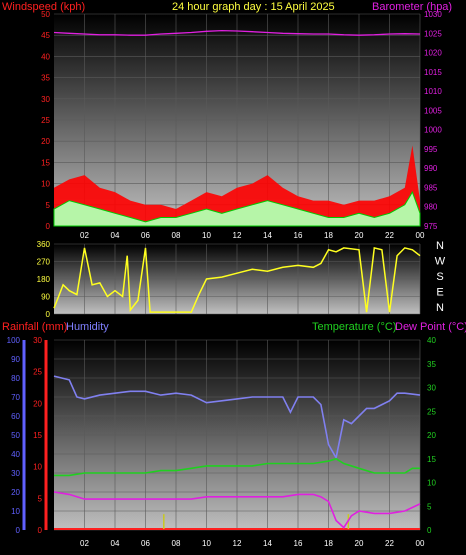  What do you see at coordinates (206, 543) in the screenshot?
I see `temp-x-tick-label: 10` at bounding box center [206, 543].